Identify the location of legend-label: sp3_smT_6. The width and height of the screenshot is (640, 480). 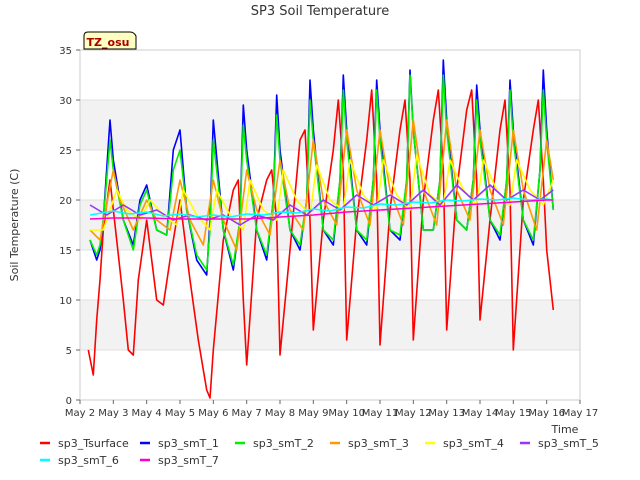
(88, 460).